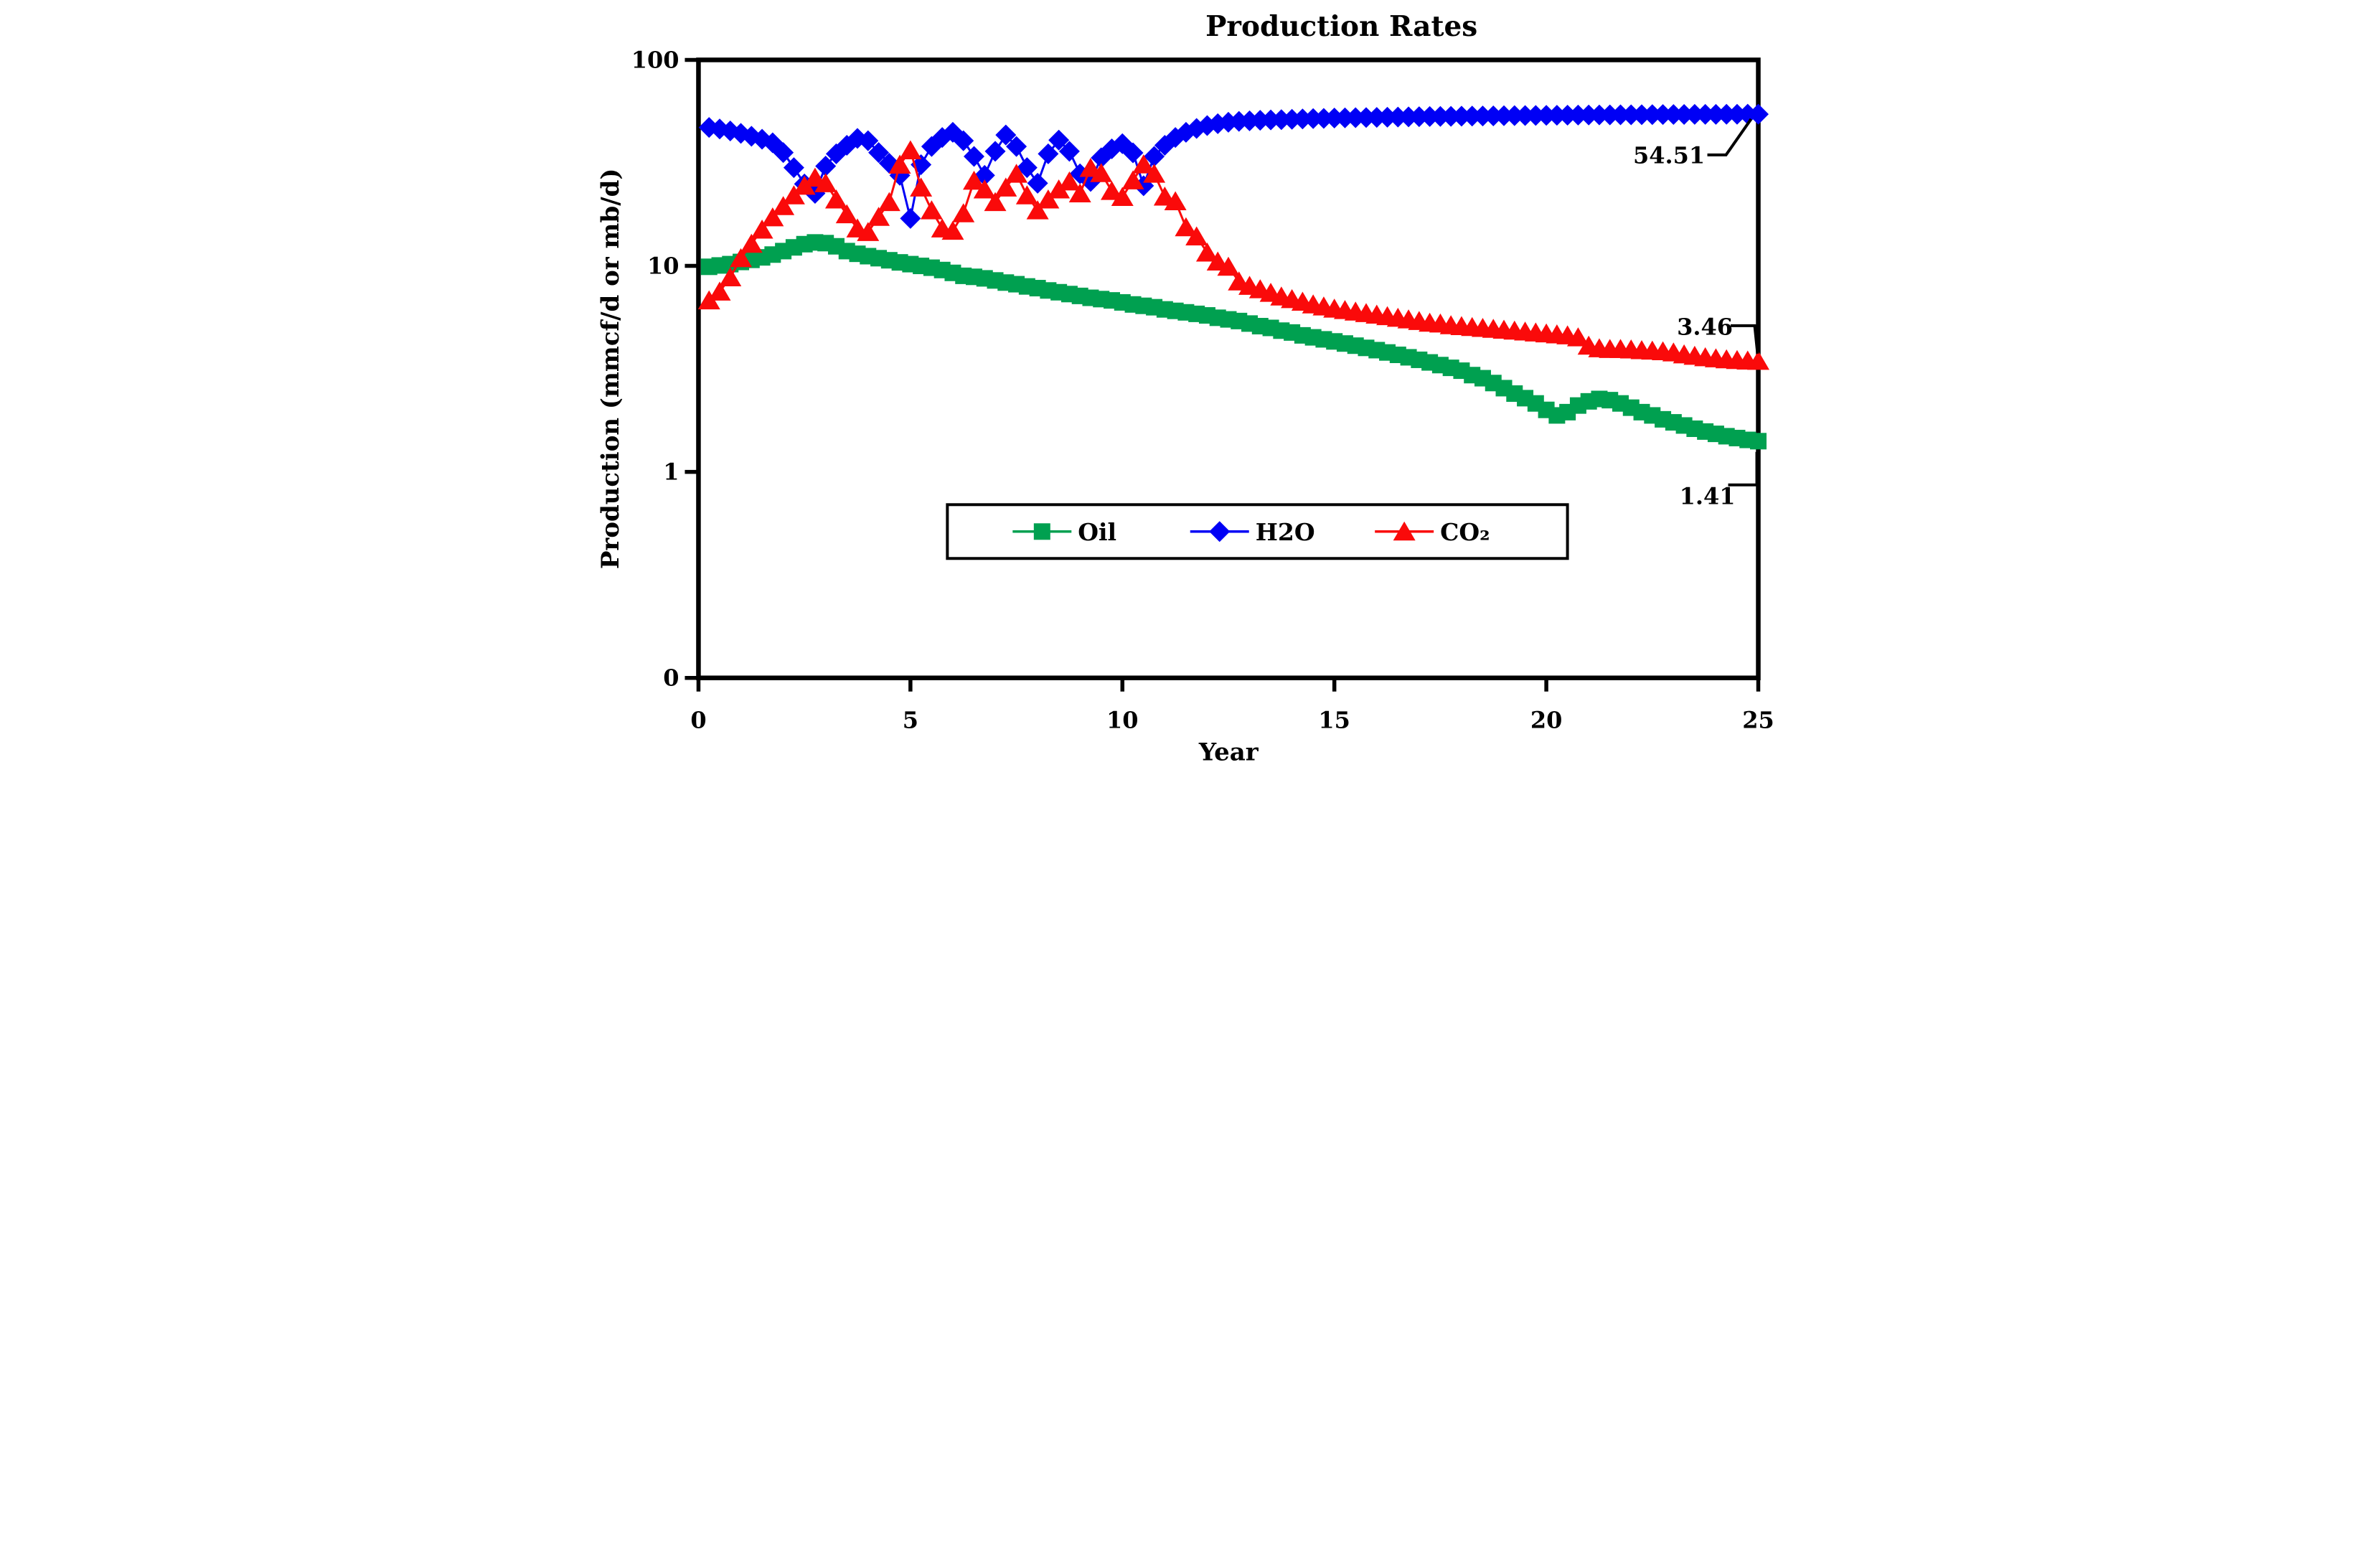 The image size is (2380, 1560). I want to click on annotation-leader-oil, so click(1743, 469).